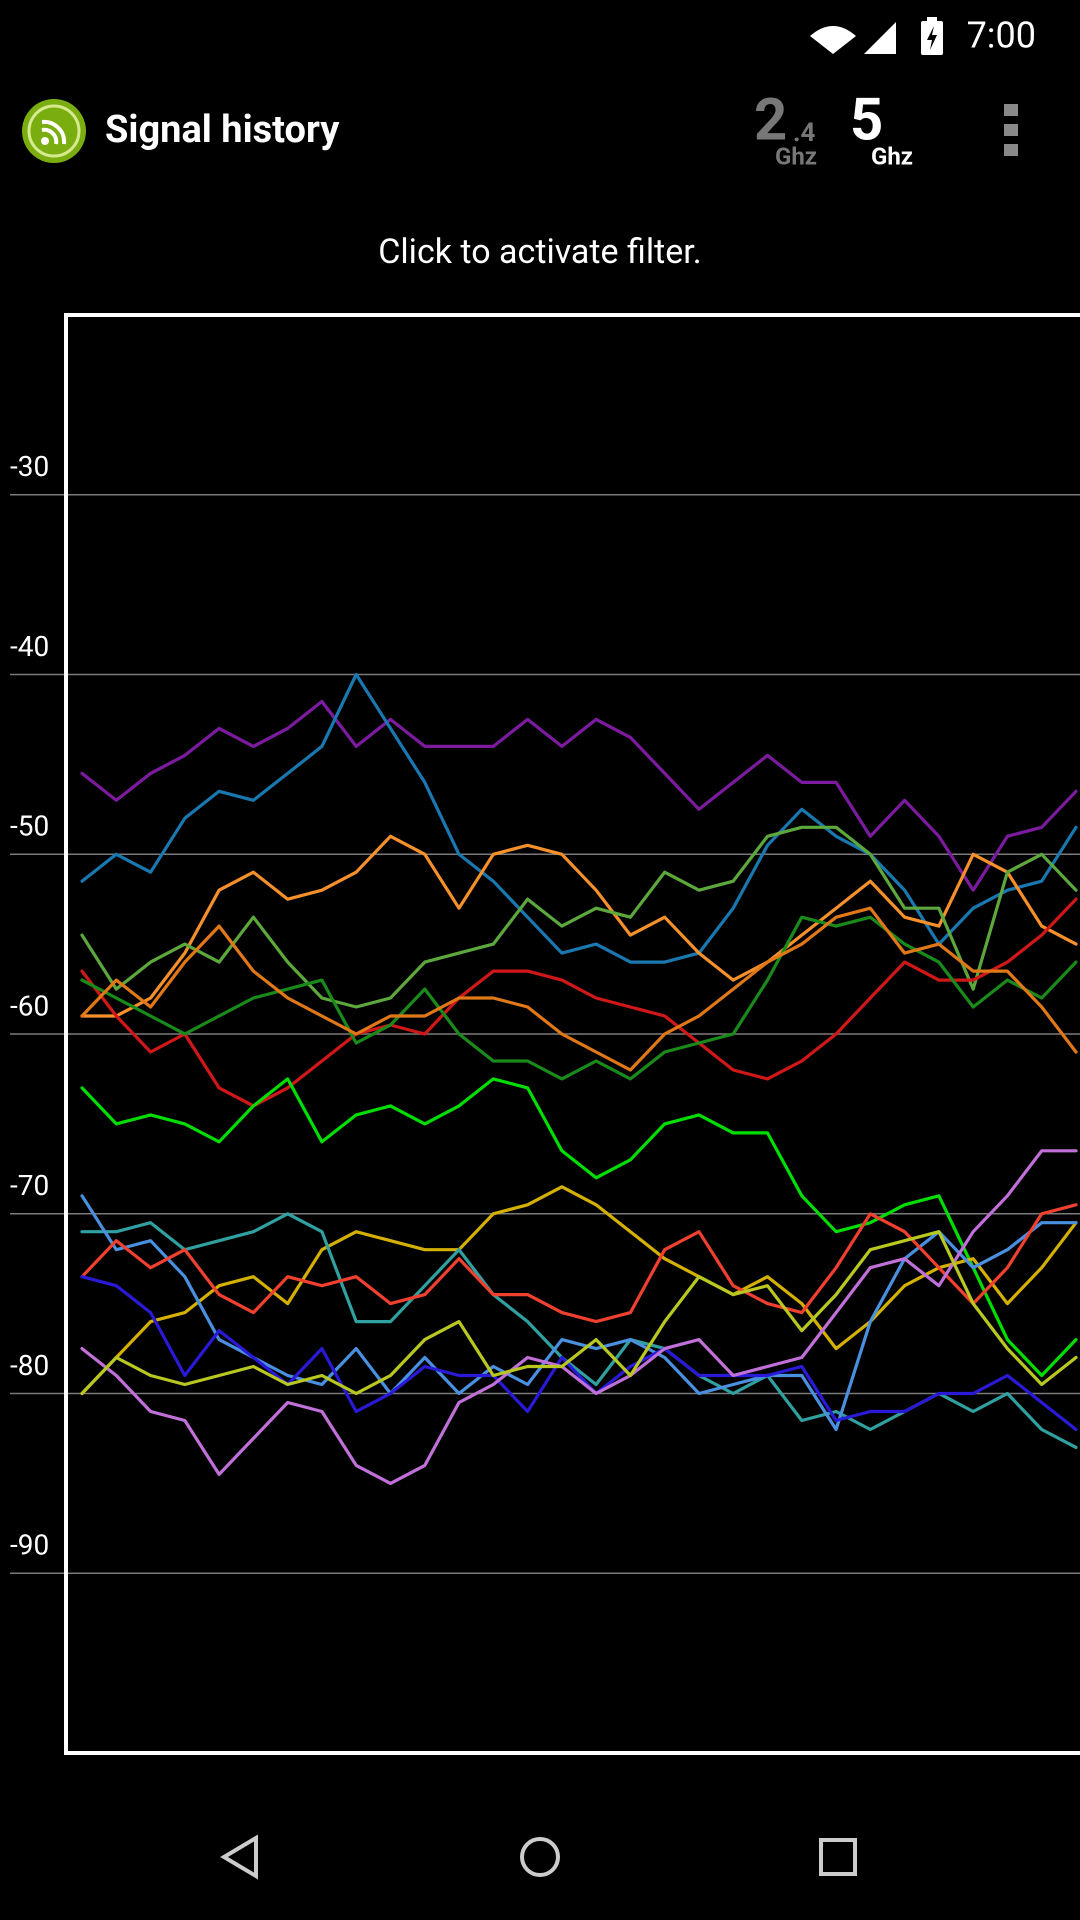 Image resolution: width=1080 pixels, height=1920 pixels. I want to click on nav-bar, so click(538, 1857).